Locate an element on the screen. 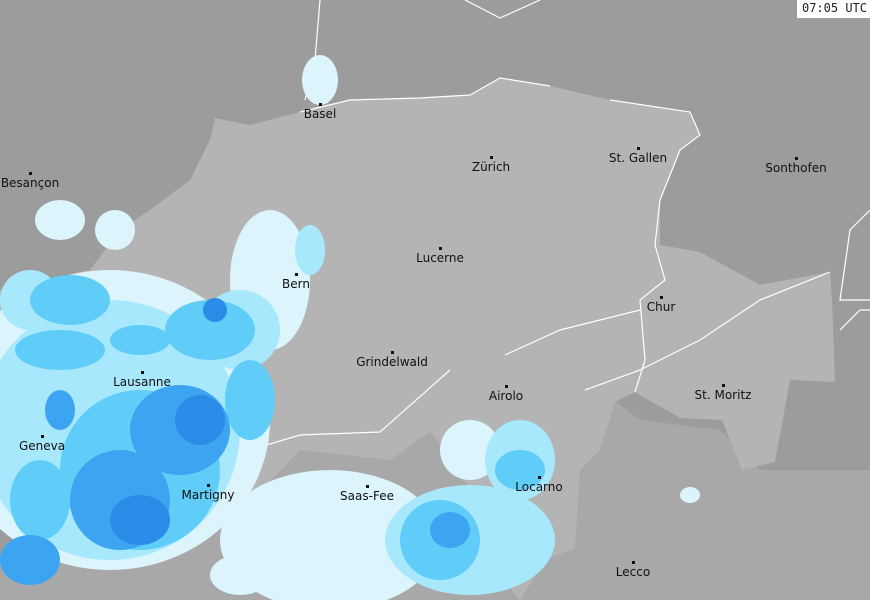  city-label: Lecco is located at coordinates (633, 572).